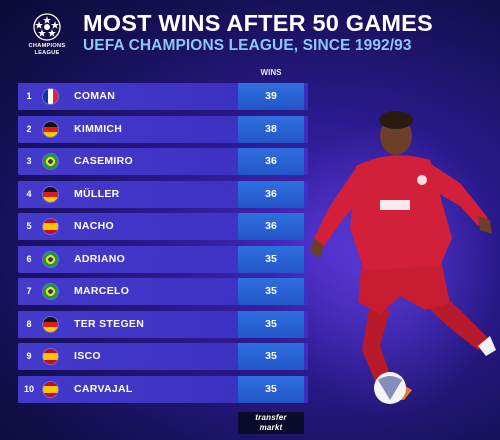 The height and width of the screenshot is (440, 500). I want to click on table-row: 7 MARCELO 35, so click(163, 291).